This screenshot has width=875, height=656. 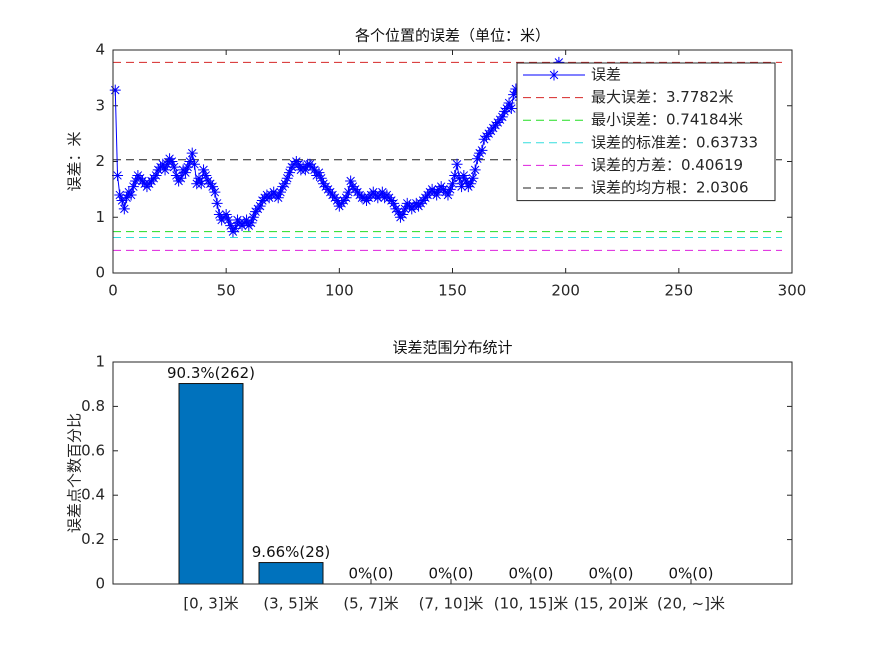 What do you see at coordinates (565, 291) in the screenshot?
I see `x-tick-label: 200` at bounding box center [565, 291].